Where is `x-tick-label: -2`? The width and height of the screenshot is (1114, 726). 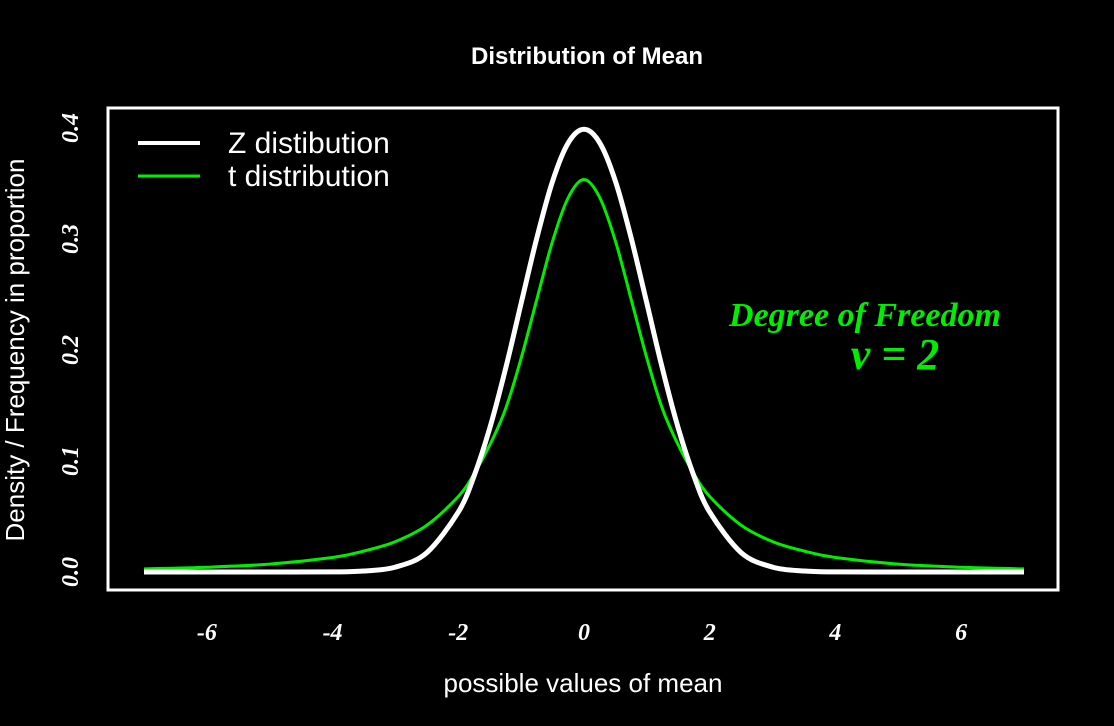 x-tick-label: -2 is located at coordinates (458, 633).